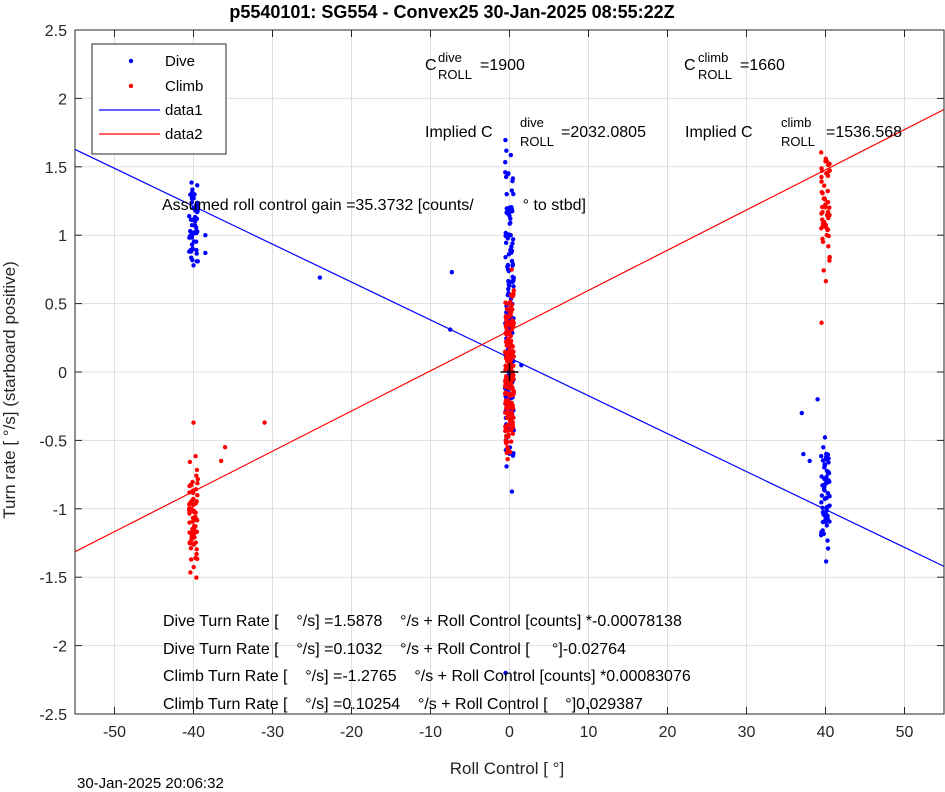 The height and width of the screenshot is (792, 945). Describe the element at coordinates (114, 732) in the screenshot. I see `x-tick-label: -50` at that location.